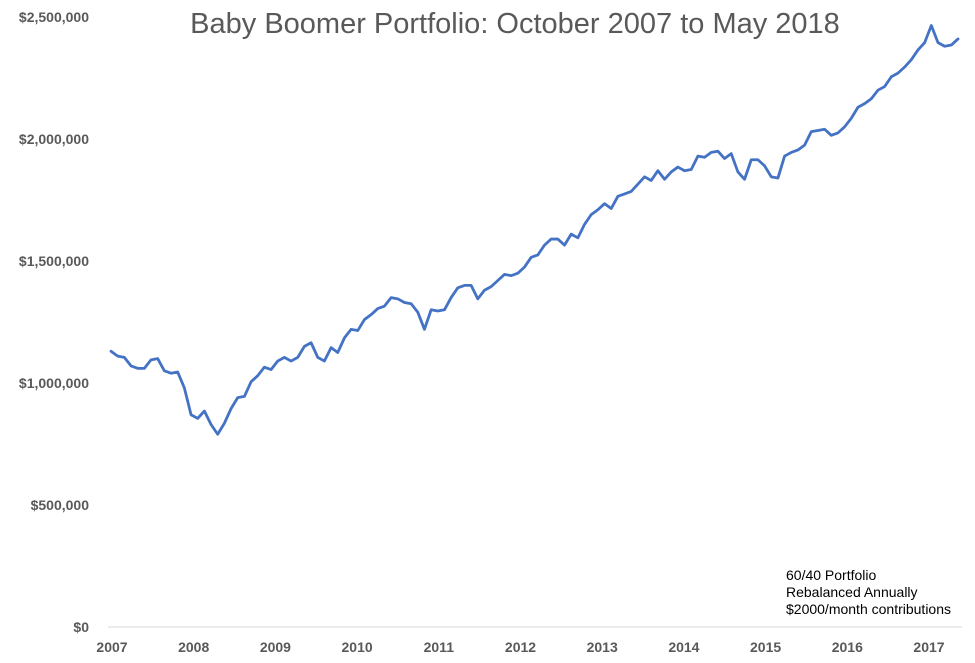  What do you see at coordinates (852, 592) in the screenshot?
I see `annotation-line-2: Rebalanced Annually` at bounding box center [852, 592].